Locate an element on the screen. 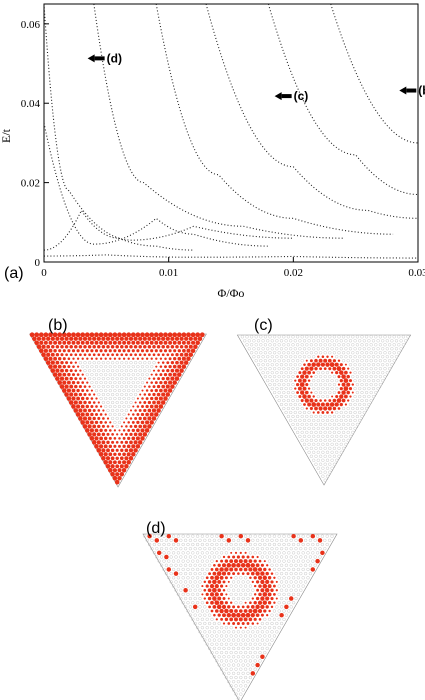  panel-label-b: (b) is located at coordinates (58, 325).